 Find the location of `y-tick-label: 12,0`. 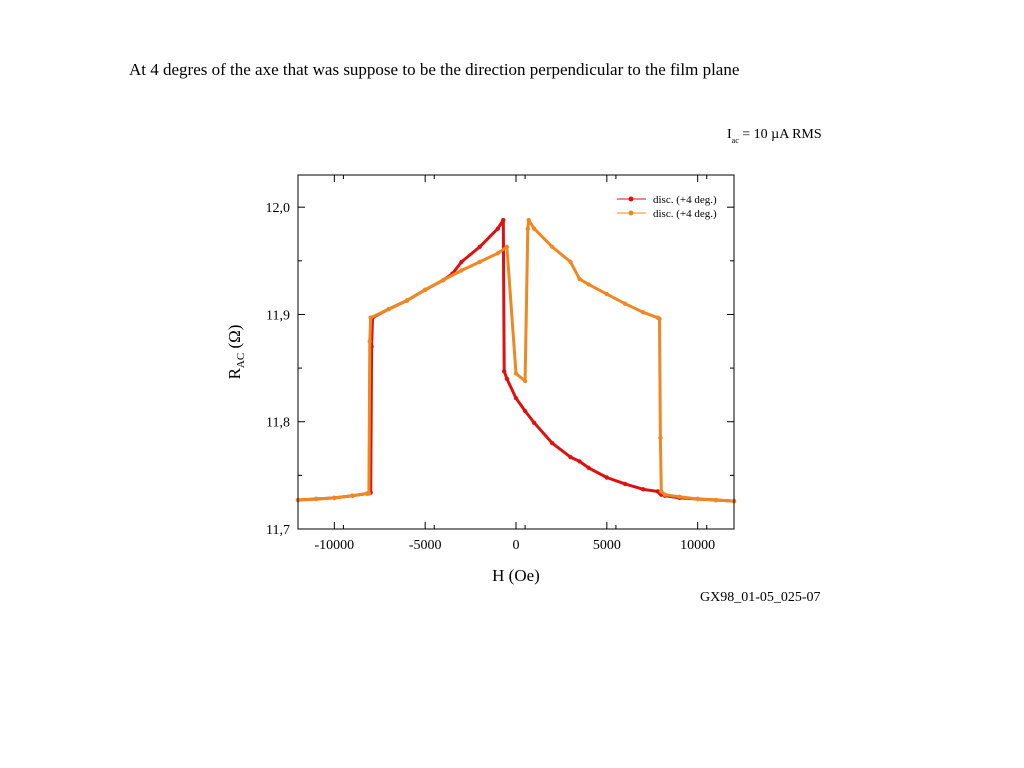

y-tick-label: 12,0 is located at coordinates (278, 208).